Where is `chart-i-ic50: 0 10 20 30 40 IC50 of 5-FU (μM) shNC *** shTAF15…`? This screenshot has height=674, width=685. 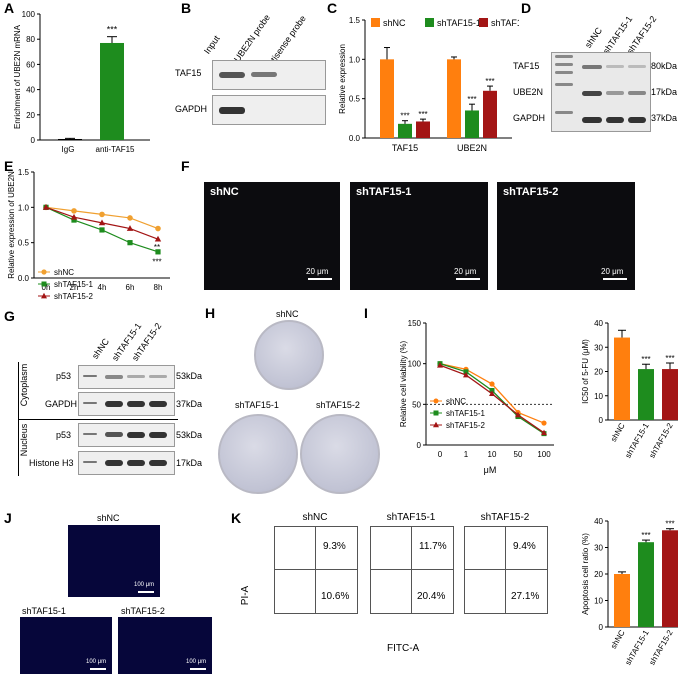 chart-i-ic50: 0 10 20 30 40 IC50 of 5-FU (μM) shNC *** shTAF15… is located at coordinates (629, 389).